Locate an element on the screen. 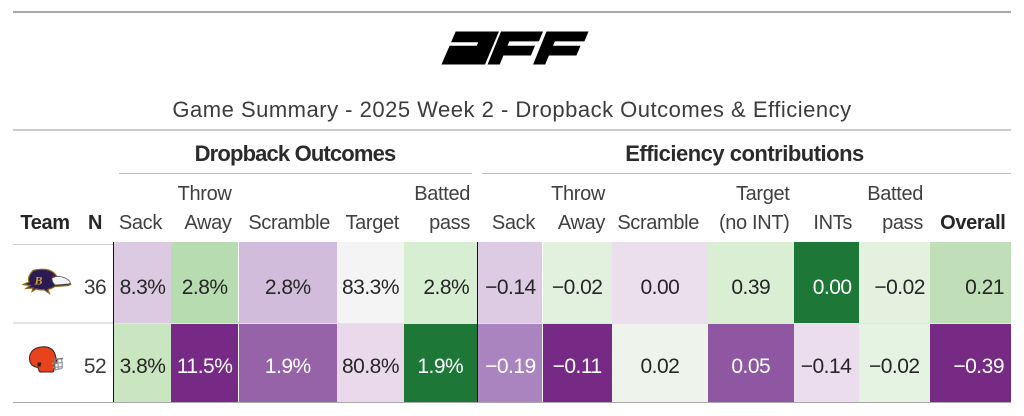  svg-text: B is located at coordinates (38, 281).